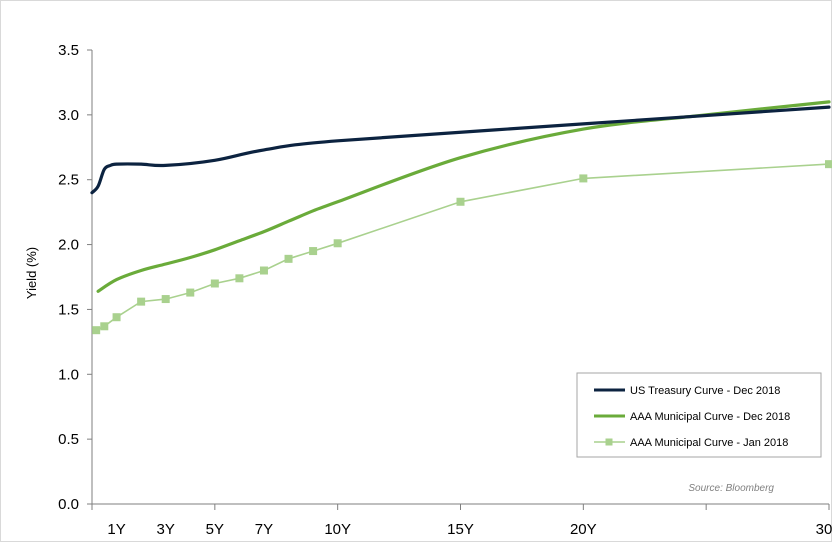 The image size is (832, 542). I want to click on x-tick-label: 7Y, so click(264, 529).